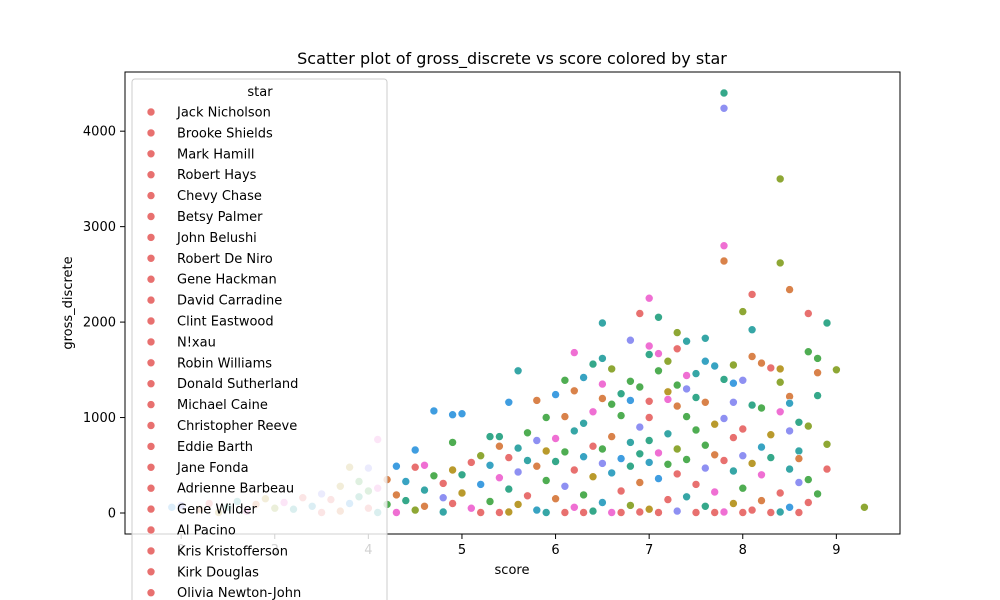  I want to click on legend-label: Robert De Niro, so click(225, 259).